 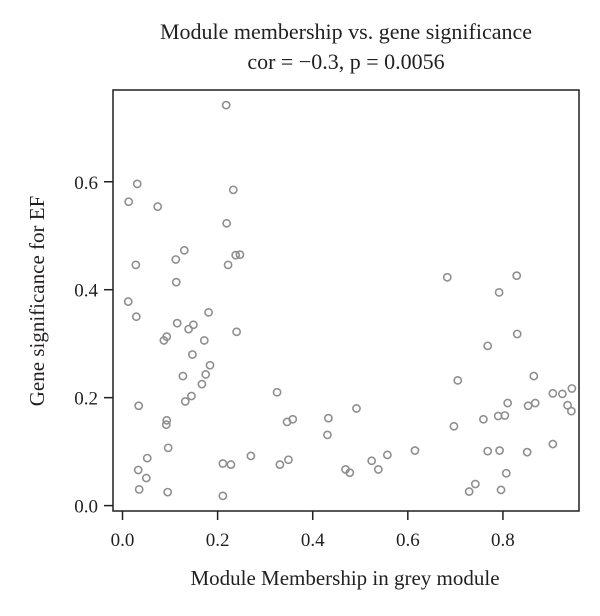 What do you see at coordinates (123, 540) in the screenshot?
I see `x-tick-label: 0.0` at bounding box center [123, 540].